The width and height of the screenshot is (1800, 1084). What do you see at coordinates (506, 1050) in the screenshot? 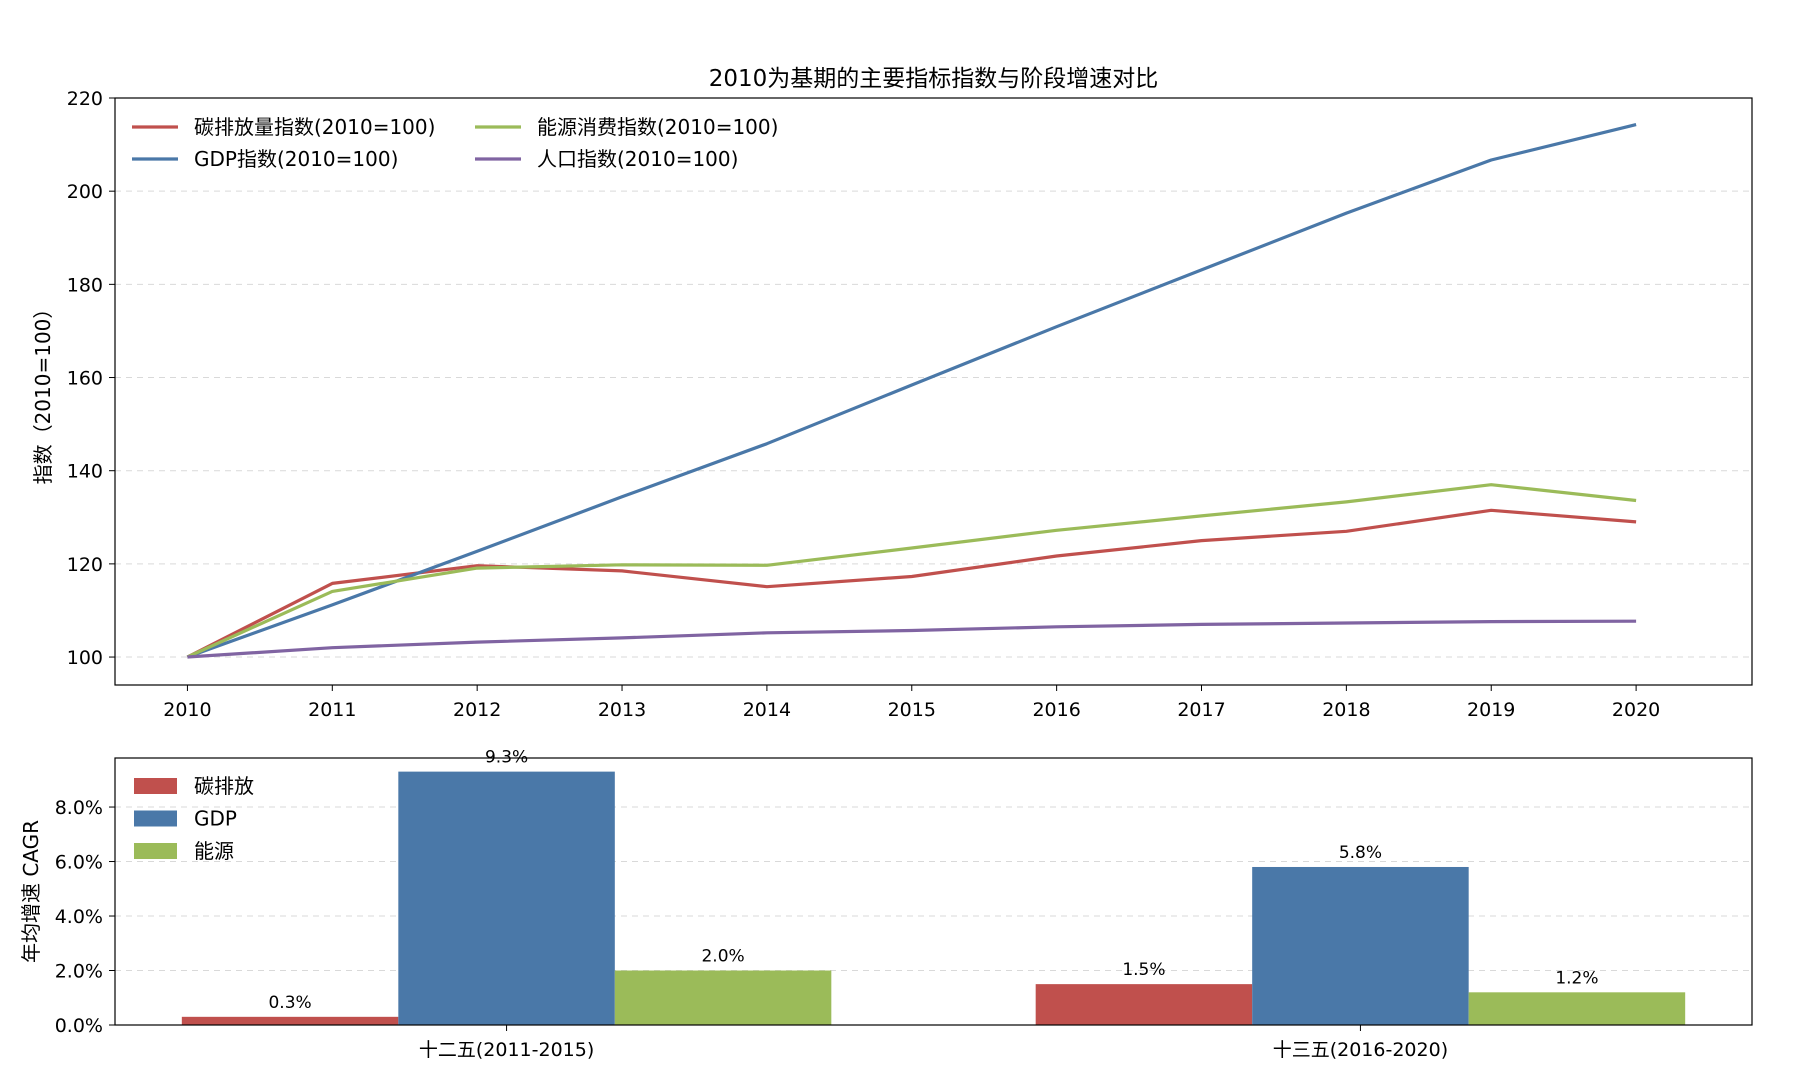
I see `bar-x-tick-label: 十二五(2011-2015)` at bounding box center [506, 1050].